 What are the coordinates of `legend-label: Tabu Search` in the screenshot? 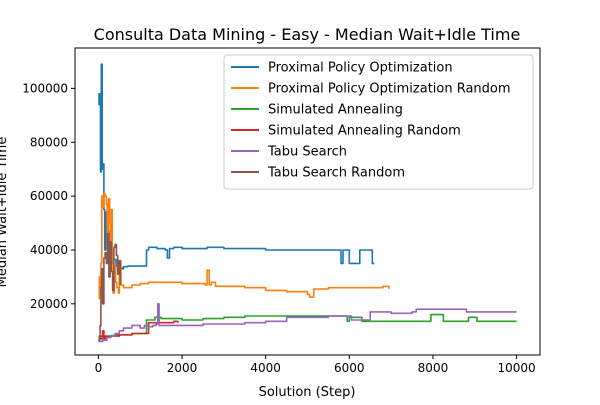 It's located at (307, 152).